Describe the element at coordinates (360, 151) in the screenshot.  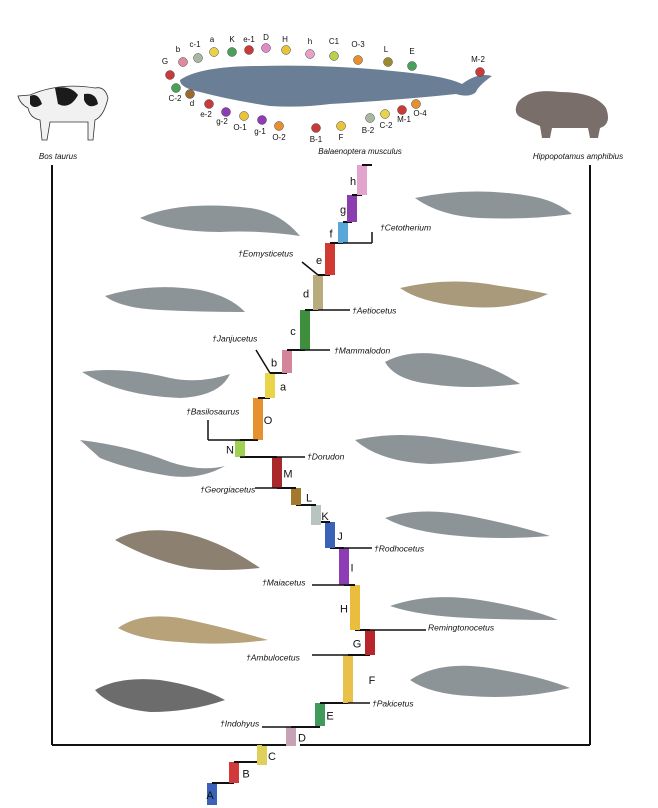
I see `species-label: Balaenoptera musculus` at that location.